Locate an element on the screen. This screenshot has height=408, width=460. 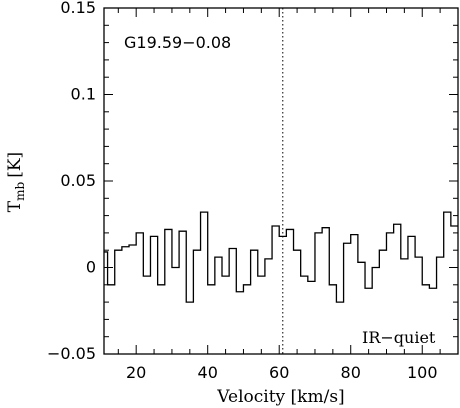
y-tick-label: 0.15 is located at coordinates (78, 8).